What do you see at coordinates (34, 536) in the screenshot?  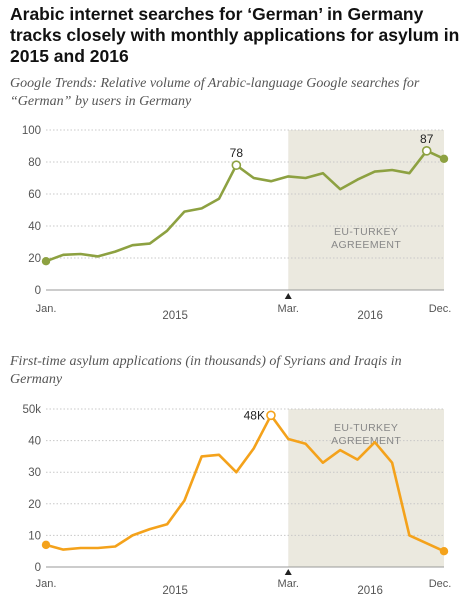 I see `asylum-y-tick-label: 10` at bounding box center [34, 536].